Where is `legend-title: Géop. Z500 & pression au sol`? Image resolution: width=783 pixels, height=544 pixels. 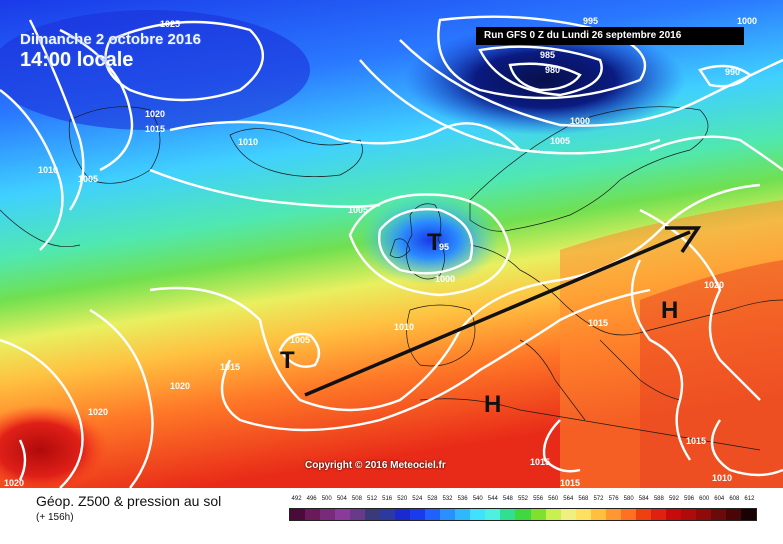 legend-title: Géop. Z500 & pression au sol is located at coordinates (129, 501).